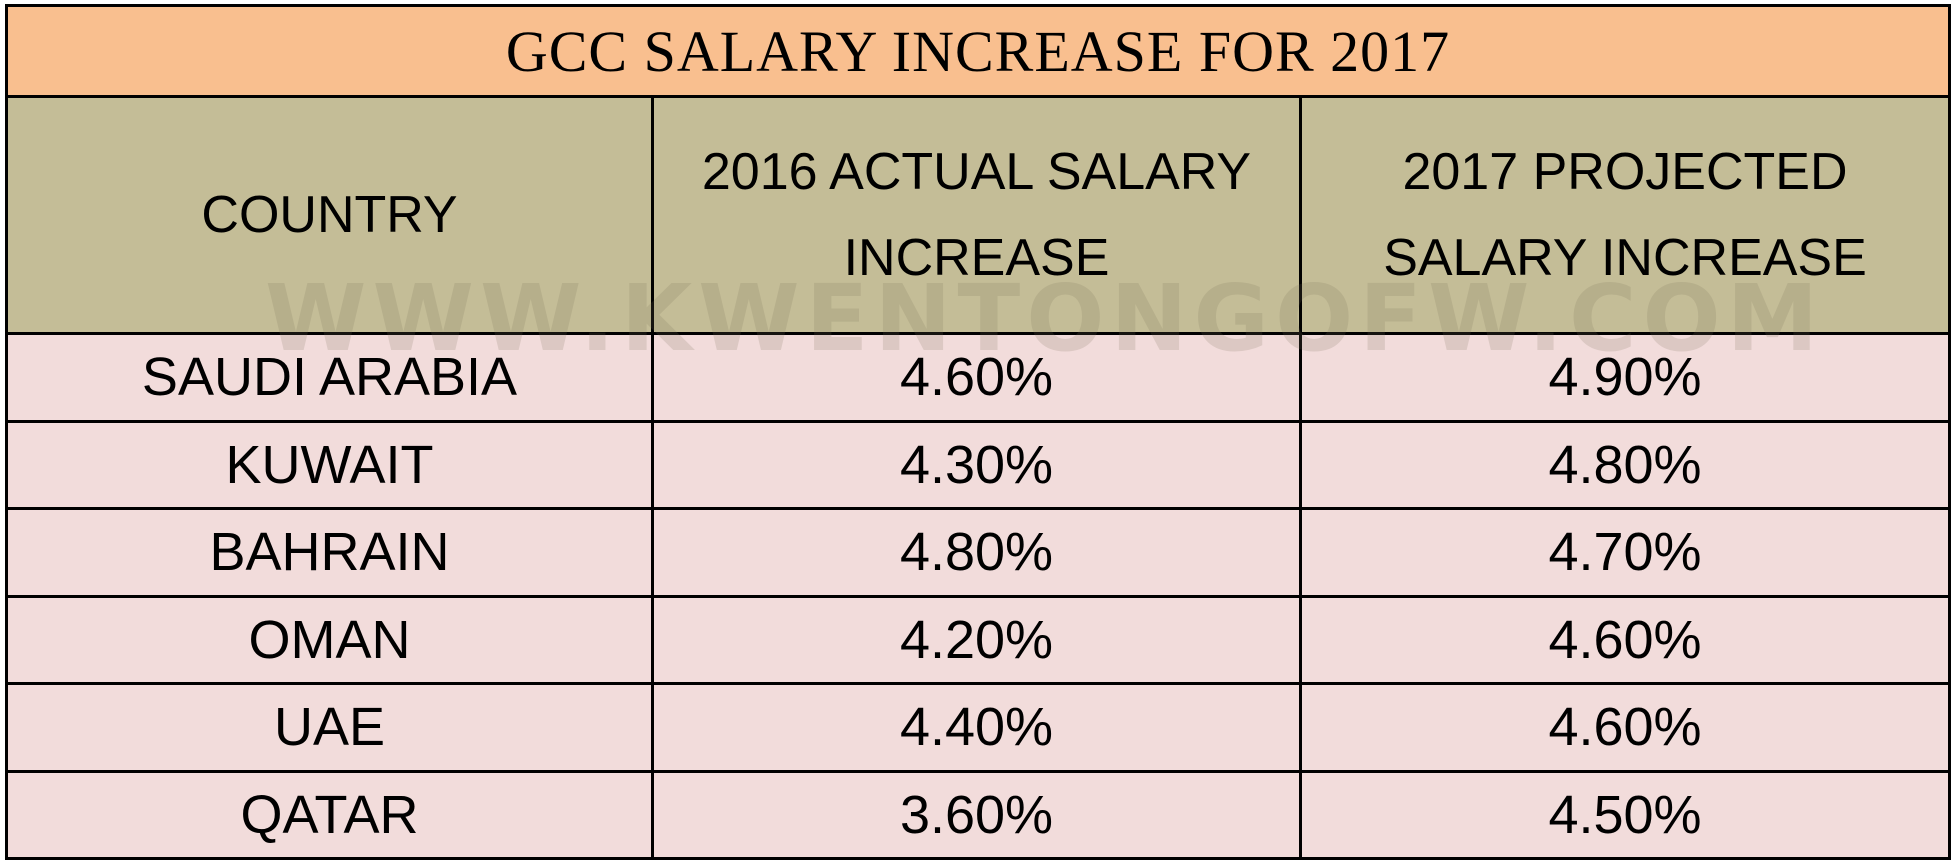 The width and height of the screenshot is (1954, 865). I want to click on country-cell: OMAN, so click(329, 639).